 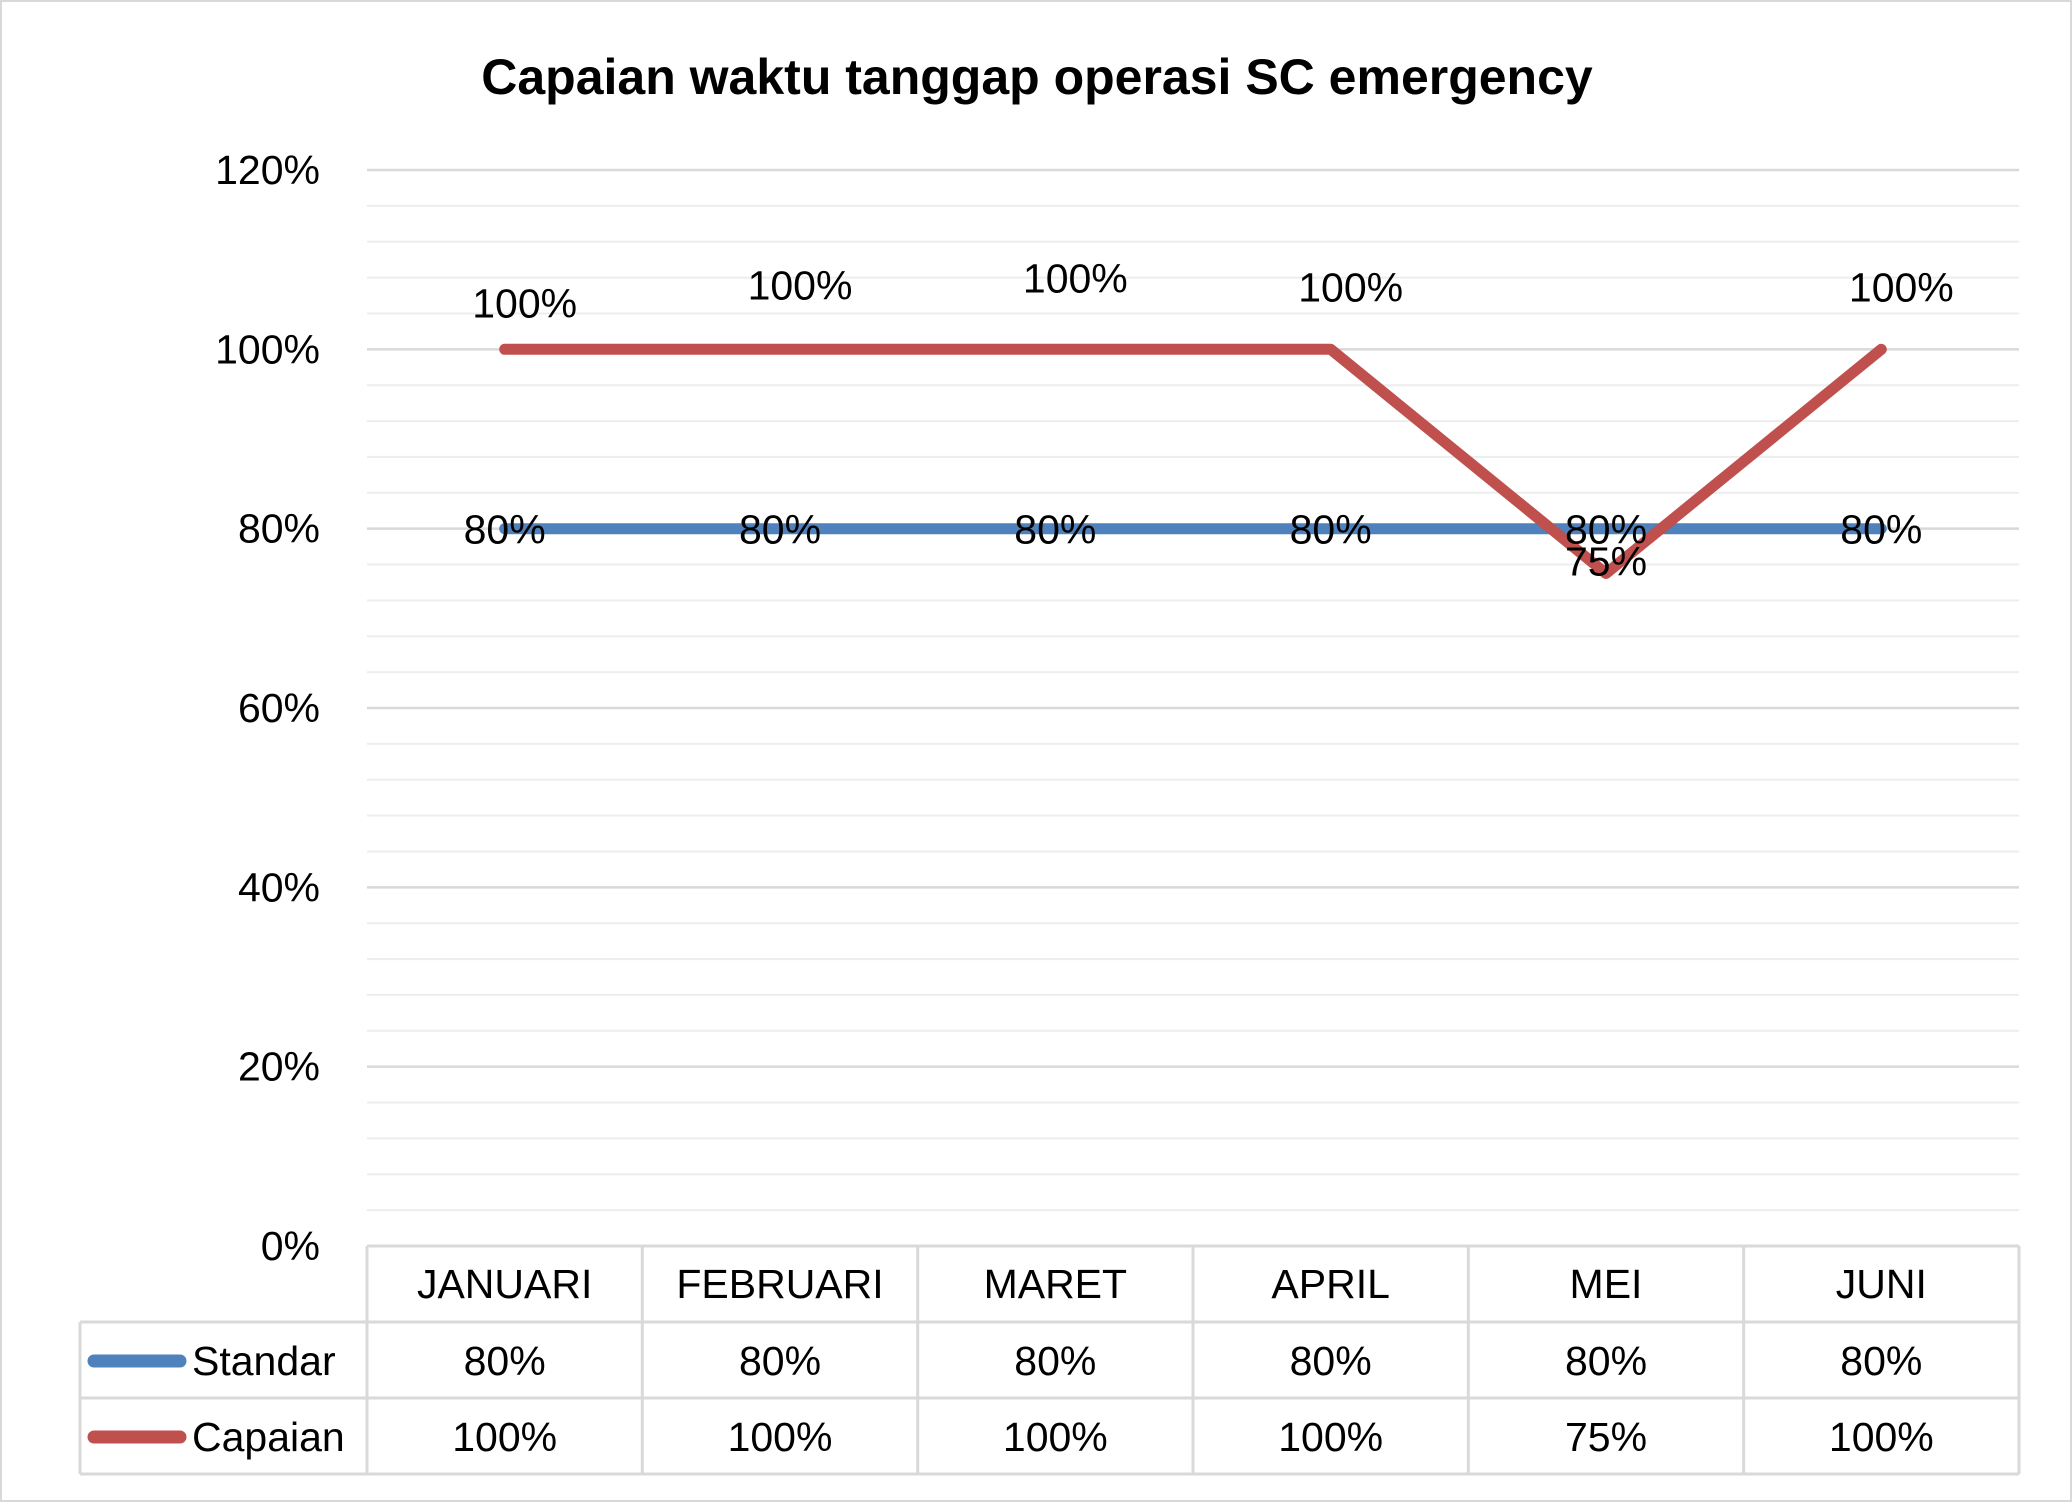 I want to click on y-tick-label: 20%, so click(x=279, y=1067).